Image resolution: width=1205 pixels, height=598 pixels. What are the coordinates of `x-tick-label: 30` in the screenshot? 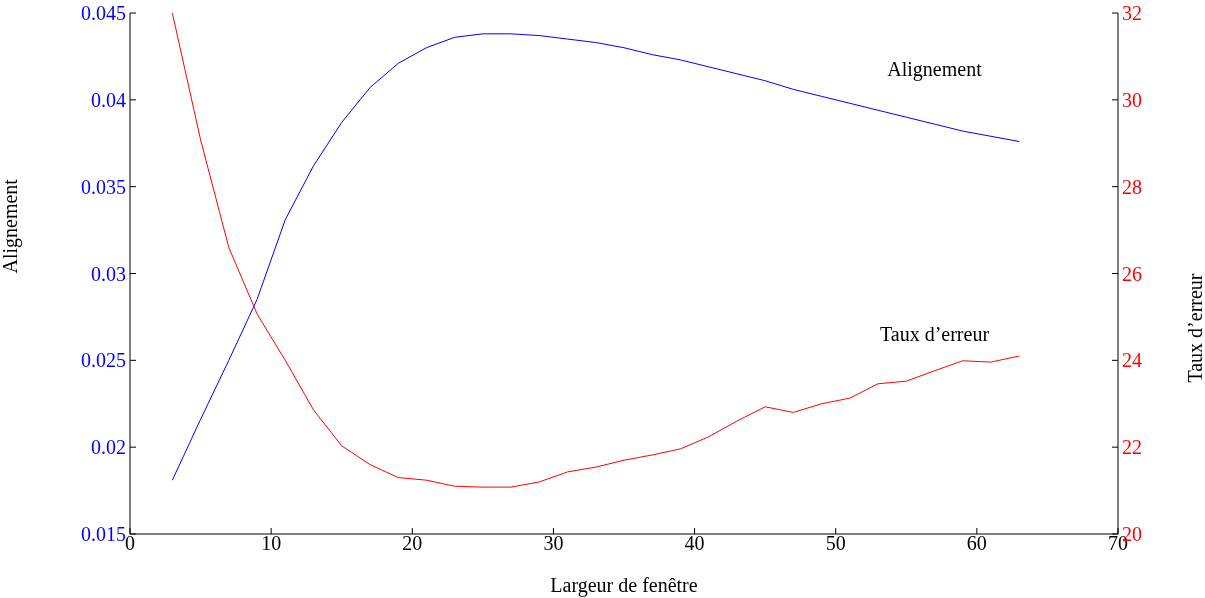 It's located at (553, 543).